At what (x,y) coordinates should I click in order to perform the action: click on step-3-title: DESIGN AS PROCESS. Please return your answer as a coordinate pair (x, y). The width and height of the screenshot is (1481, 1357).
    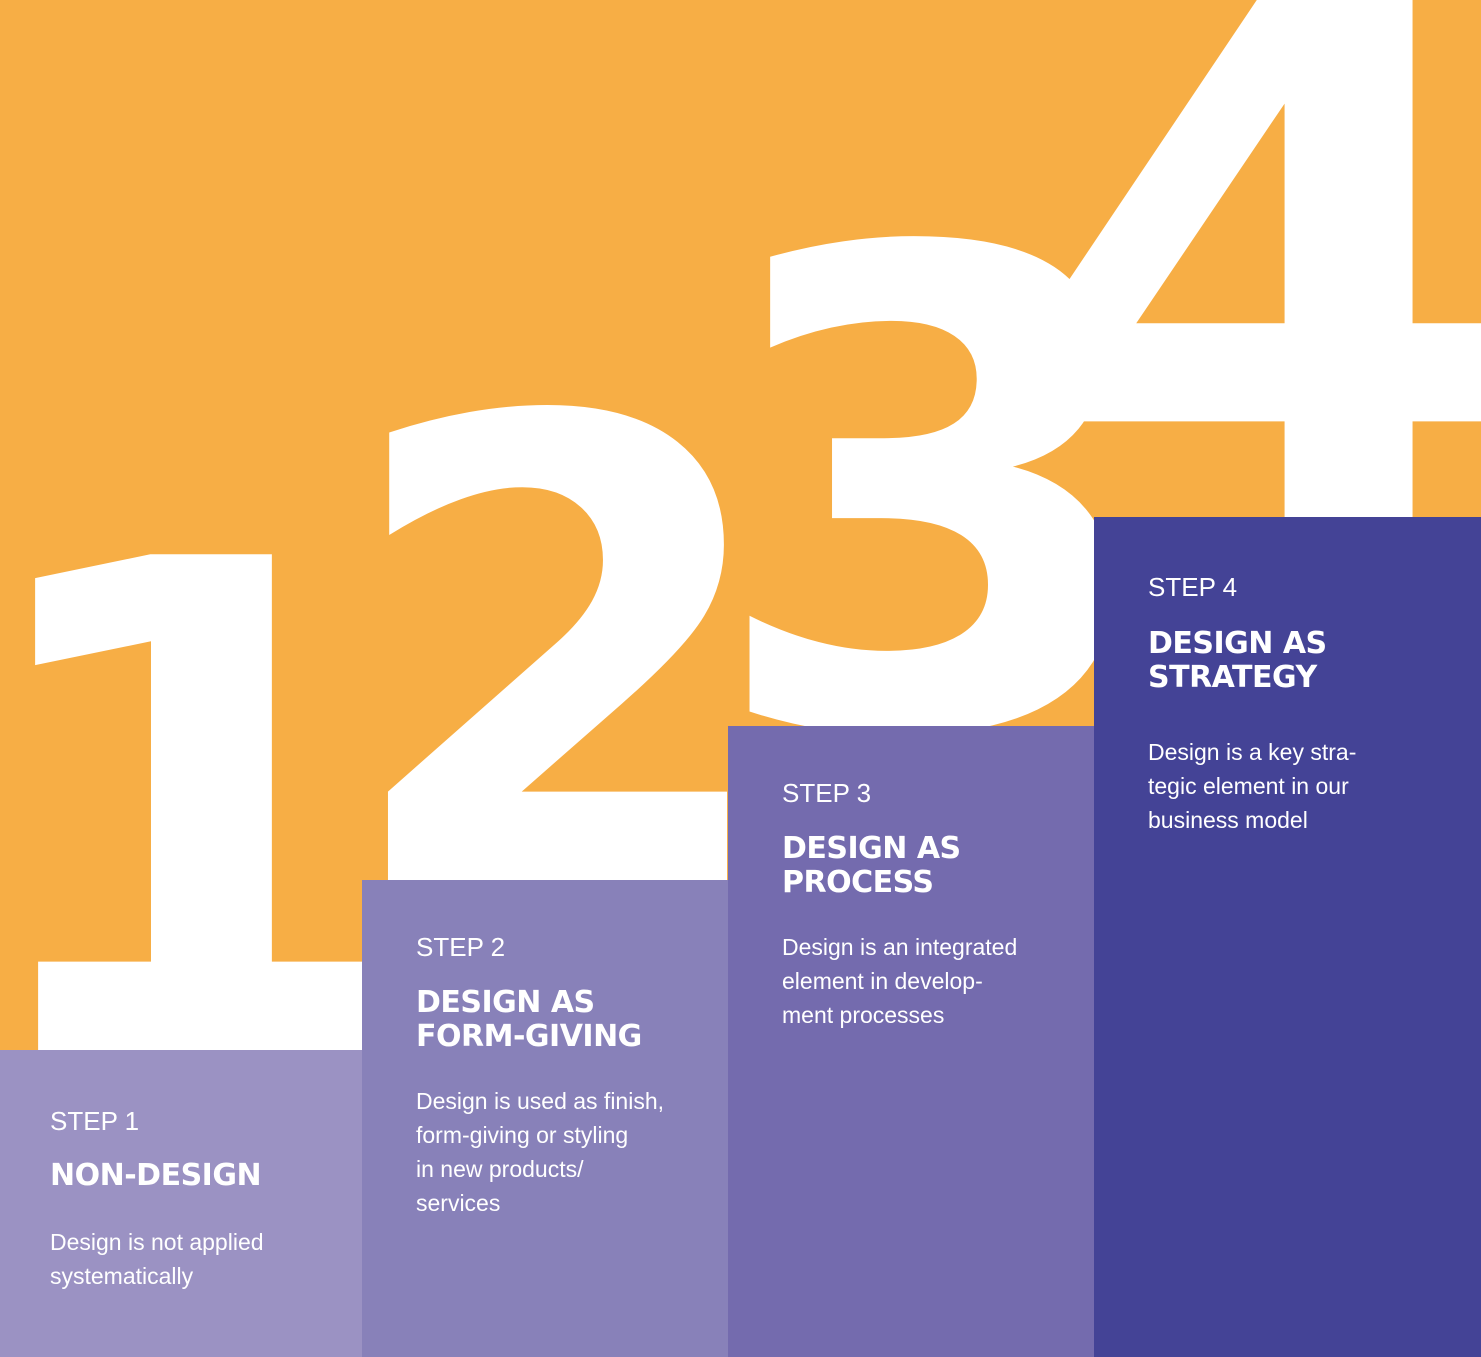
    Looking at the image, I should click on (871, 865).